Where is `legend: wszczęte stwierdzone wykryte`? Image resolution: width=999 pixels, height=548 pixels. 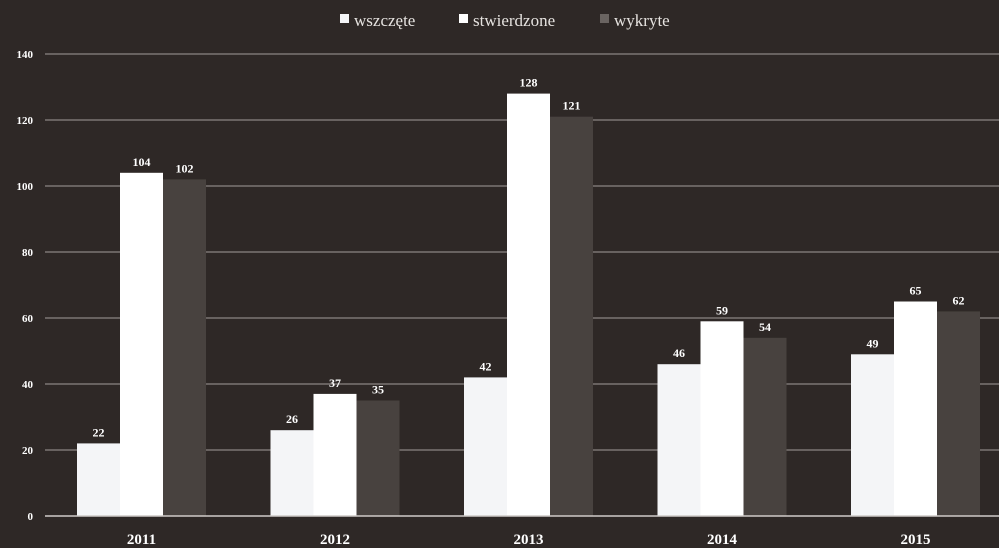 legend: wszczęte stwierdzone wykryte is located at coordinates (505, 20).